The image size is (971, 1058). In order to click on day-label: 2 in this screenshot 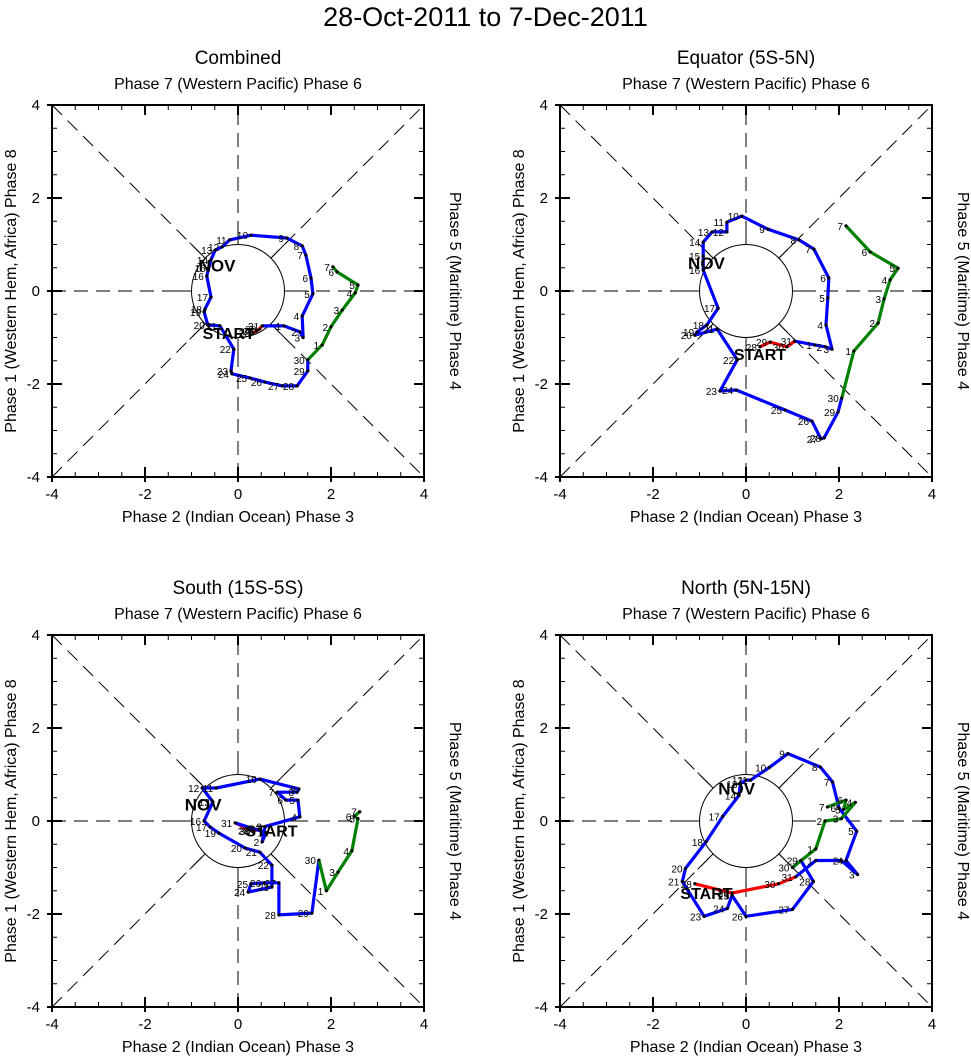, I will do `click(257, 843)`.